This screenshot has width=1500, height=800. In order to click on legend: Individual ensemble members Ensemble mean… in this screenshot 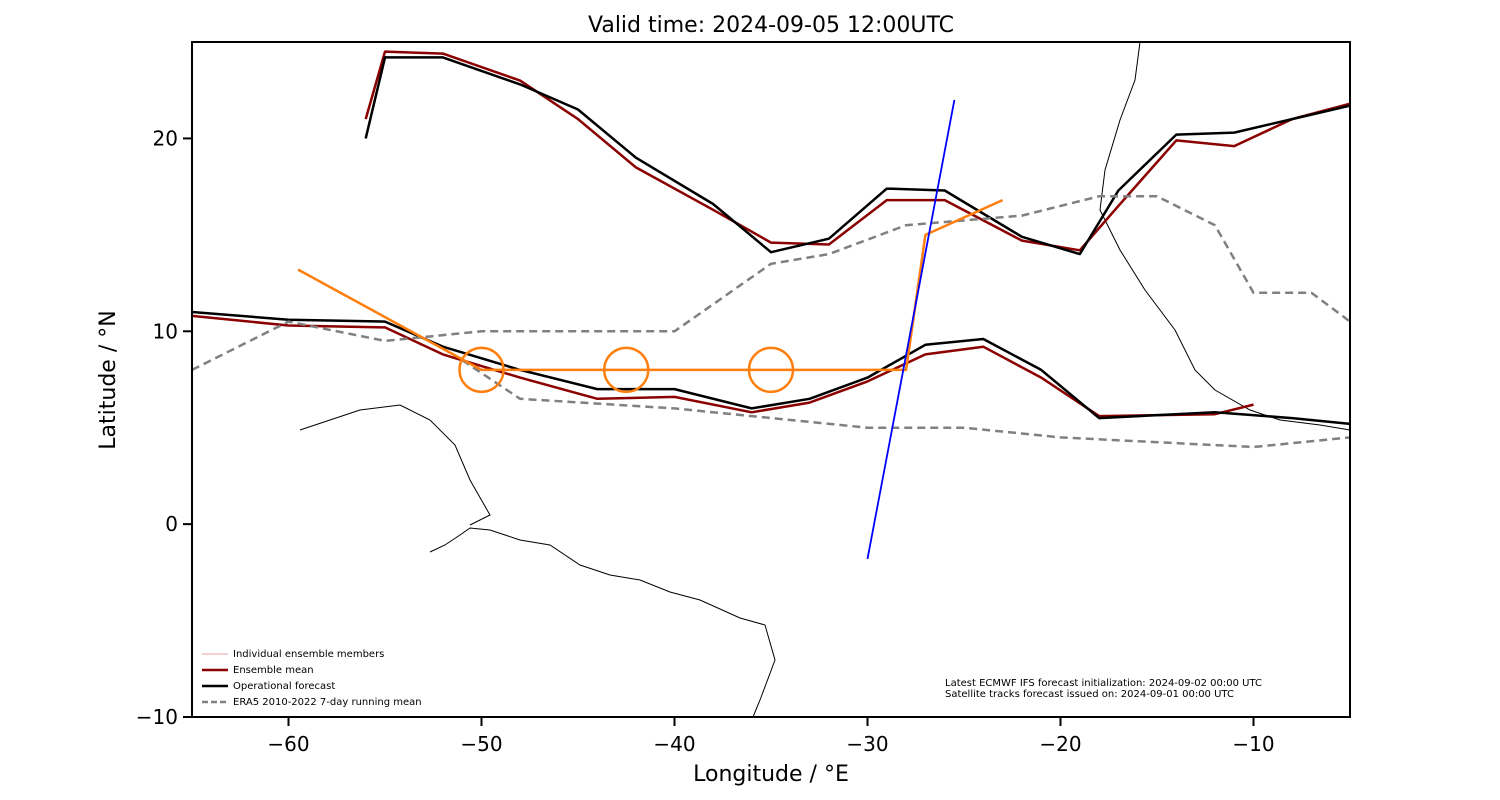, I will do `click(312, 678)`.